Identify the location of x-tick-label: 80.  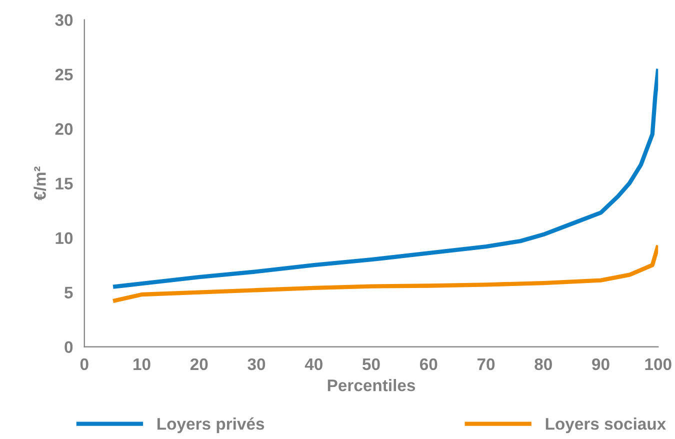
(543, 364).